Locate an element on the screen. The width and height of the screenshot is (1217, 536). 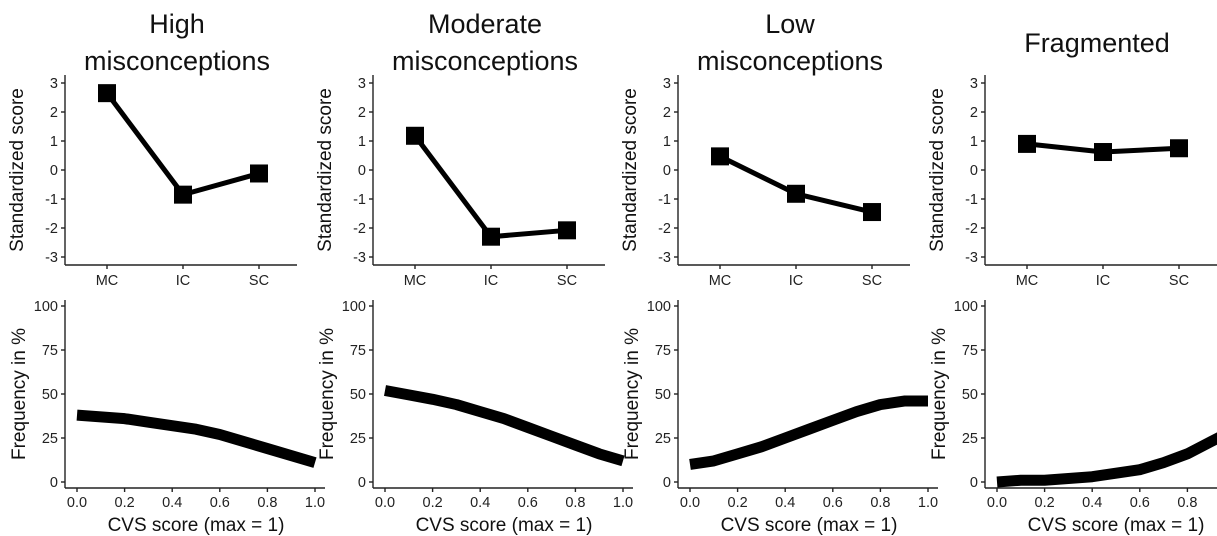
panel-title: Low is located at coordinates (790, 24).